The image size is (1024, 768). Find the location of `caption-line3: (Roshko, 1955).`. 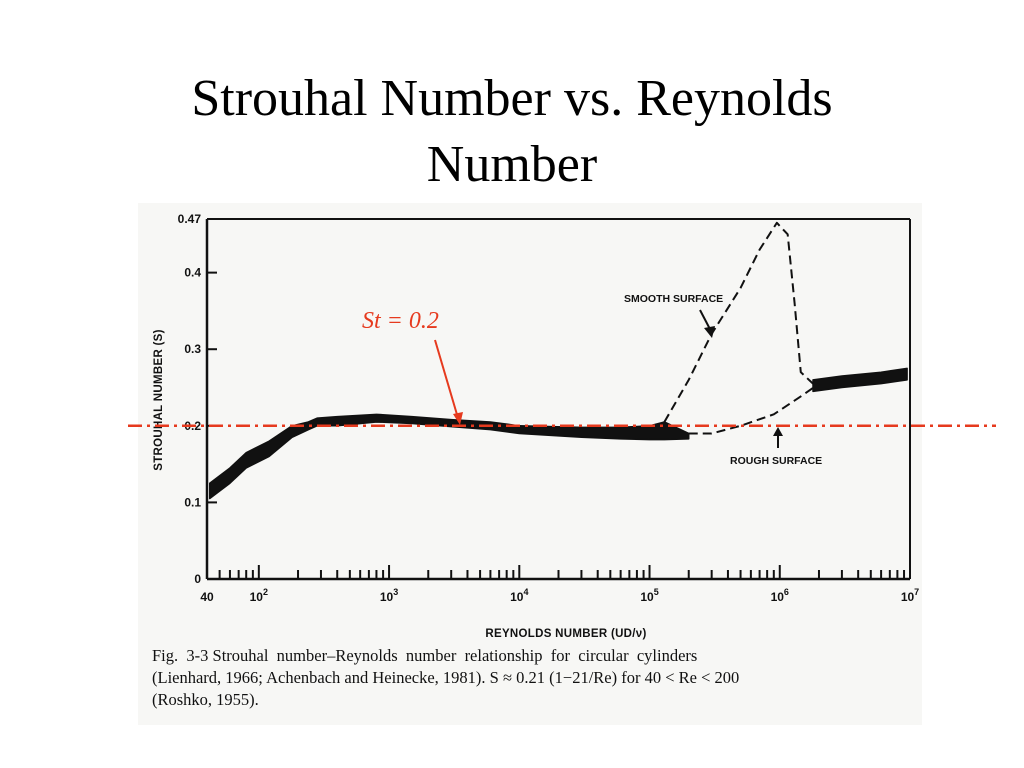

caption-line3: (Roshko, 1955). is located at coordinates (205, 699).